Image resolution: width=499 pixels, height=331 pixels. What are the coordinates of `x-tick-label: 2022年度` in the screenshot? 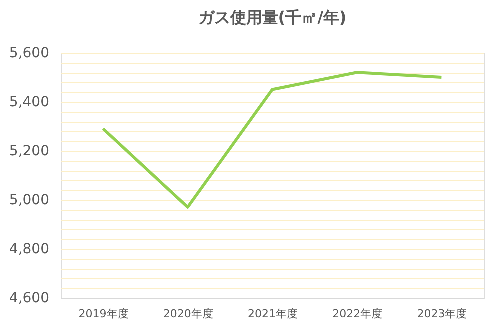 It's located at (357, 314).